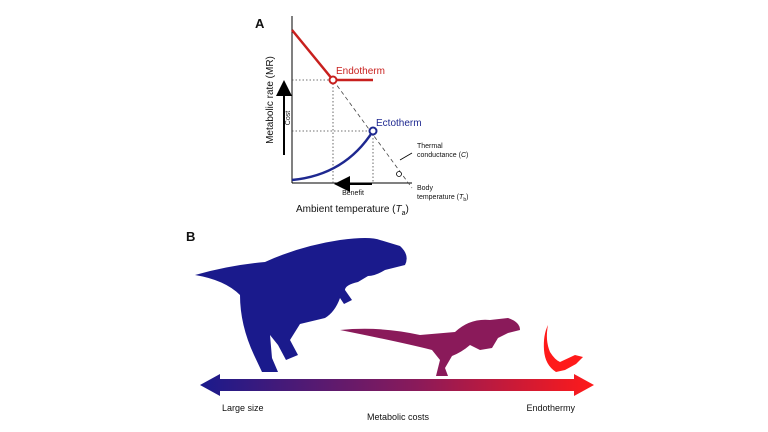  I want to click on text: Thermal, so click(430, 146).